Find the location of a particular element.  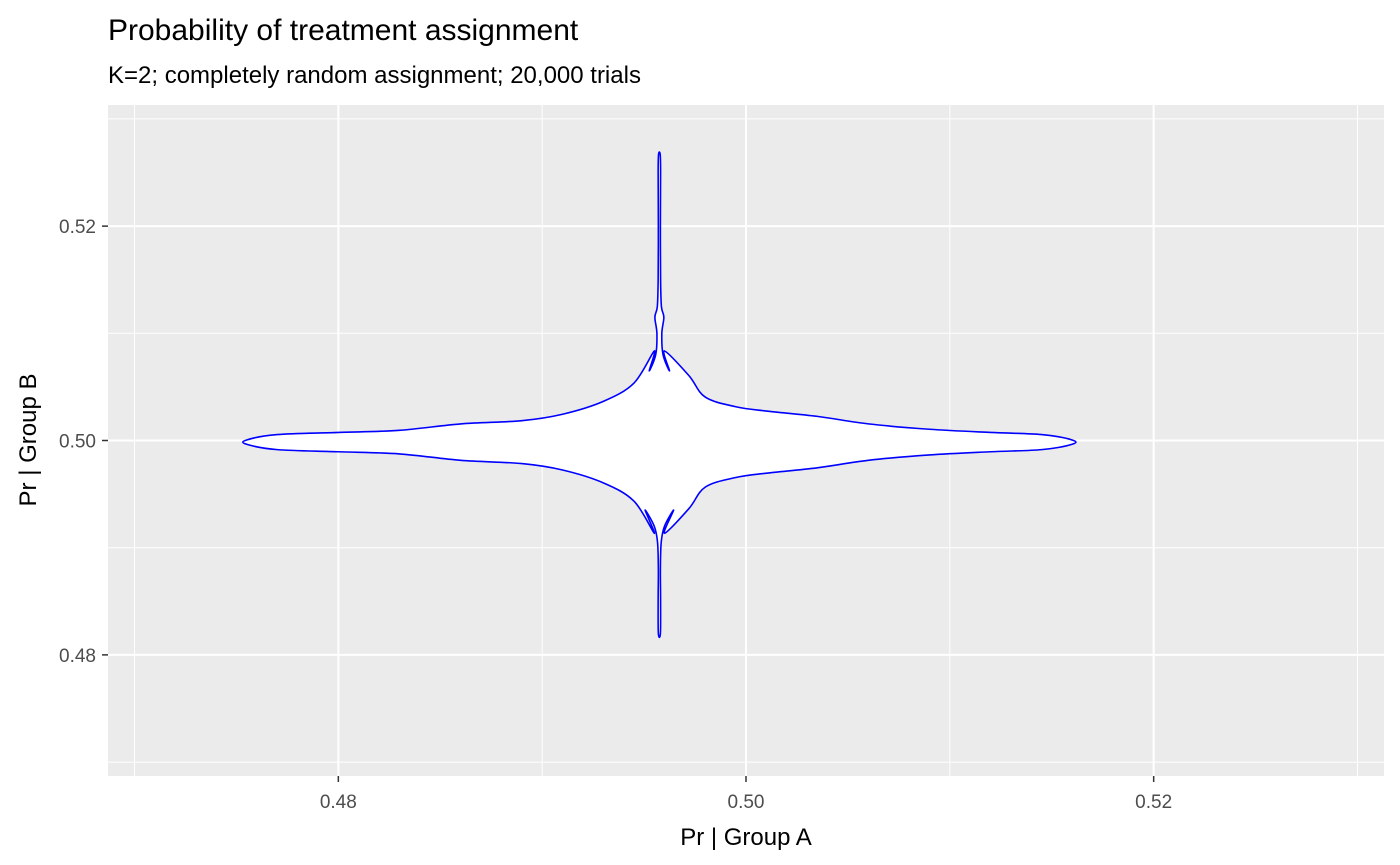

y-axis-ticks: 0.48 0.50 0.52 is located at coordinates (83, 442).